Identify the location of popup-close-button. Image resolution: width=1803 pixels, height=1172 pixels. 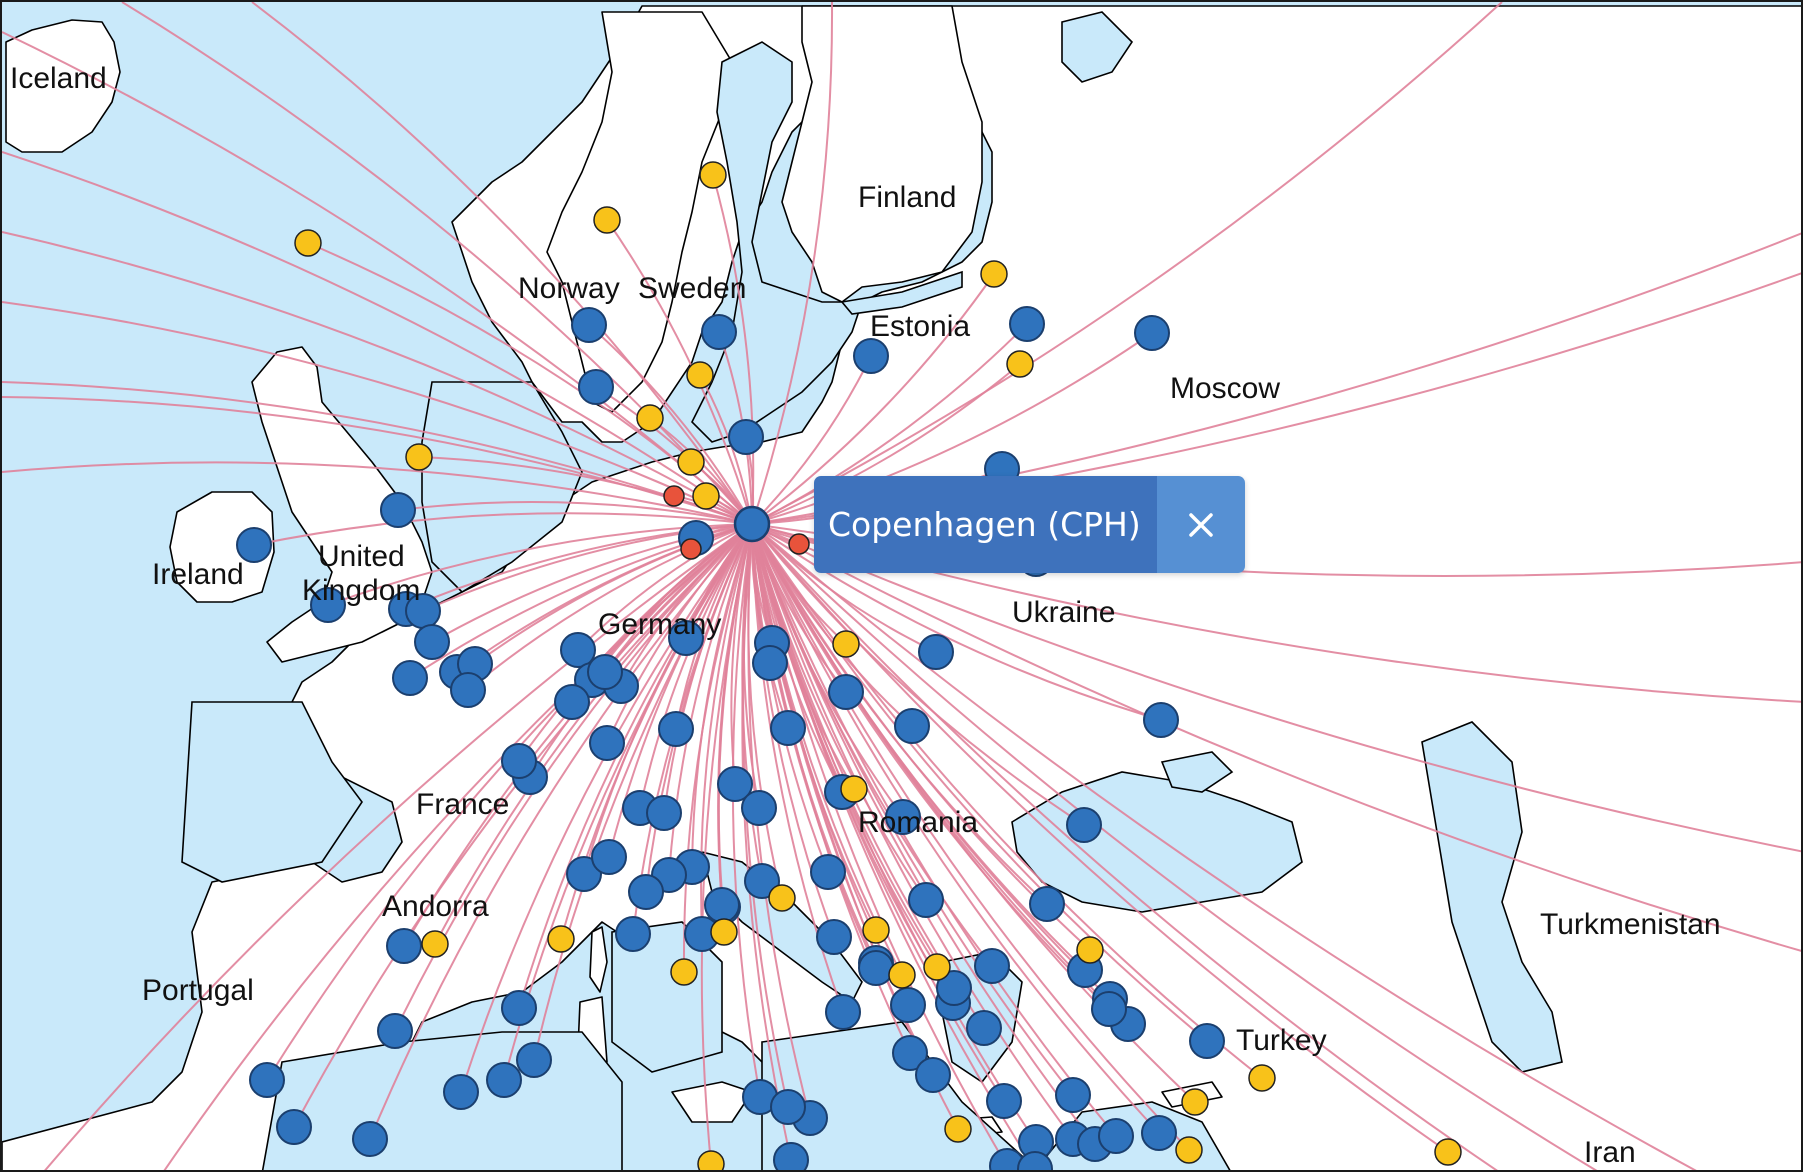
(1200, 524).